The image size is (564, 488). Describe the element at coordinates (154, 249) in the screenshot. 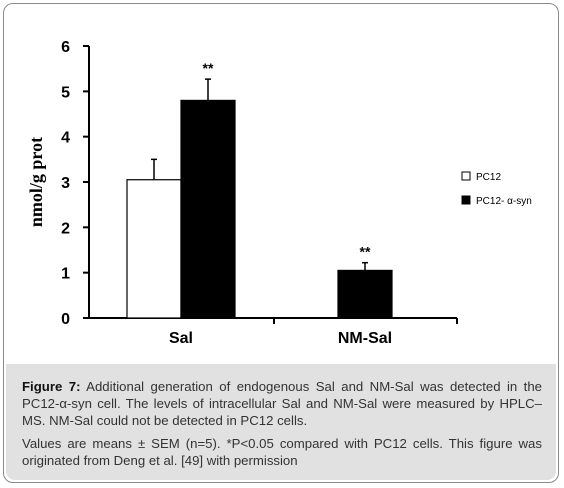

I see `bar-pc12` at that location.